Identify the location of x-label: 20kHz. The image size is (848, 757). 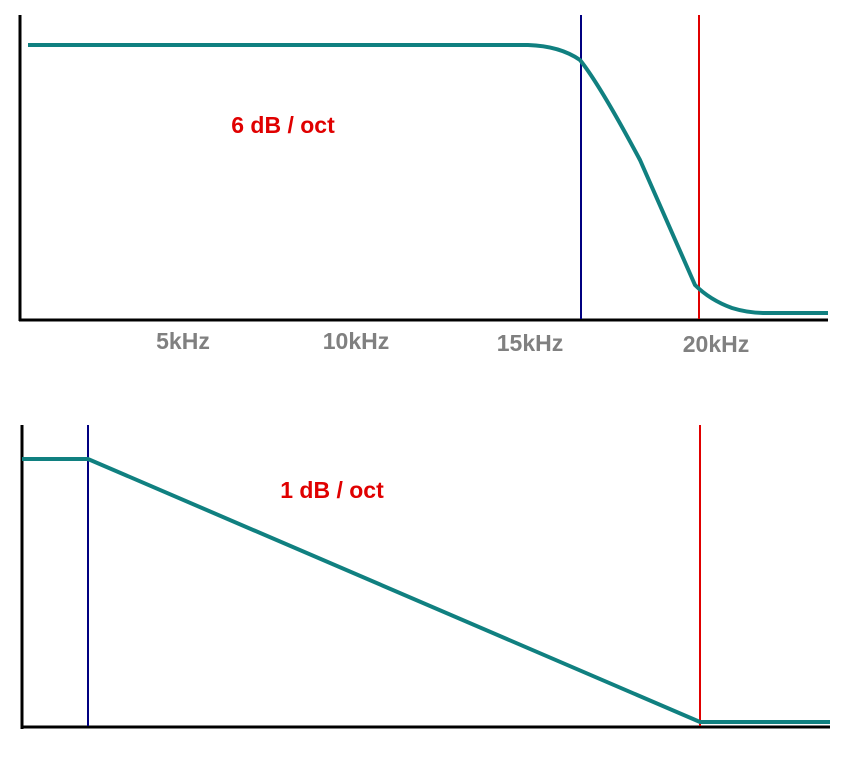
(716, 344).